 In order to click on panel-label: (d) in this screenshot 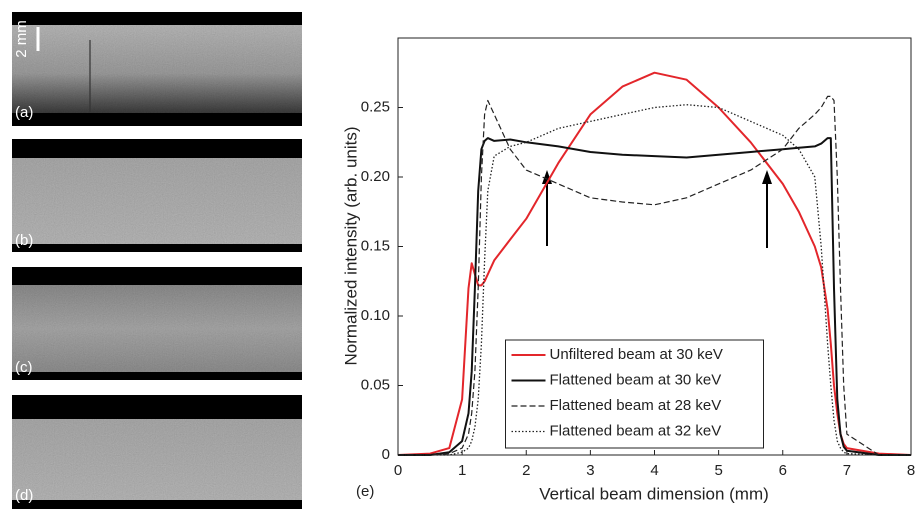, I will do `click(24, 495)`.